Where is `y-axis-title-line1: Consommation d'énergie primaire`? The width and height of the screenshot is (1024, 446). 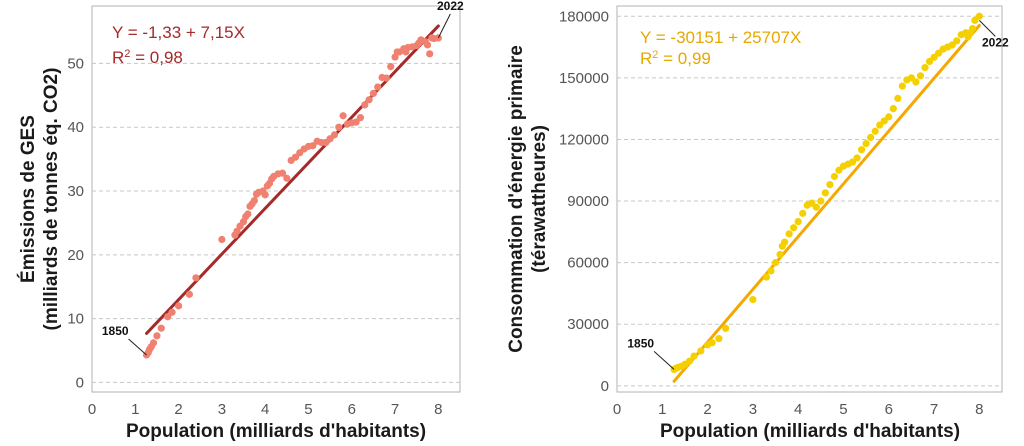 y-axis-title-line1: Consommation d'énergie primaire is located at coordinates (516, 199).